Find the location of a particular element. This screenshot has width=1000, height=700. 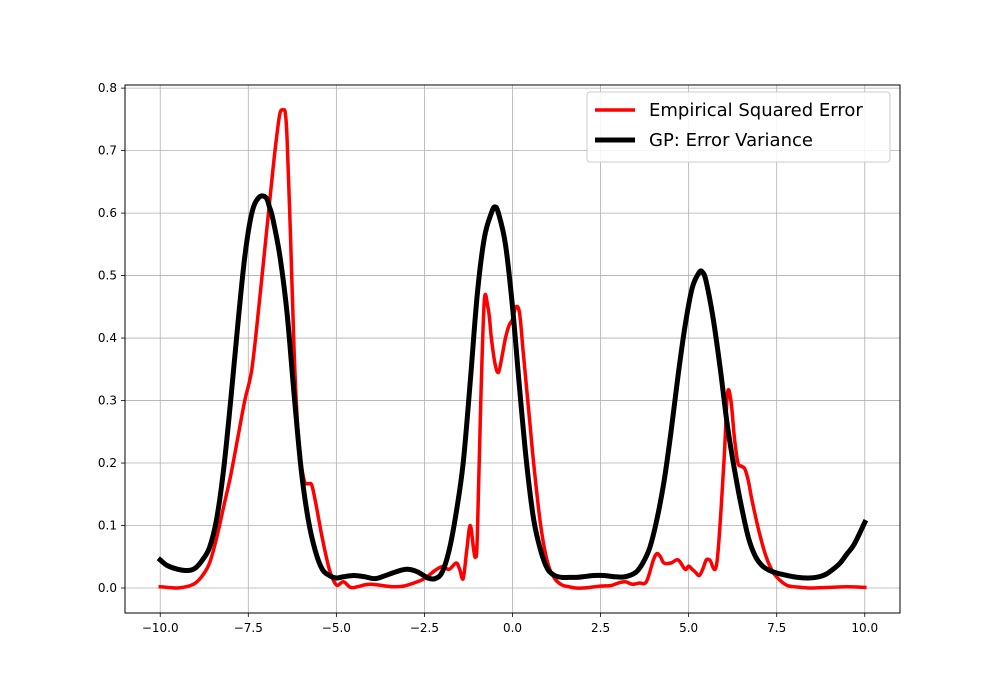

y-axis: 0.0 0.1 0.2 0.3 0.4 0.5 0.6 0.7 0.8 is located at coordinates (111, 338).